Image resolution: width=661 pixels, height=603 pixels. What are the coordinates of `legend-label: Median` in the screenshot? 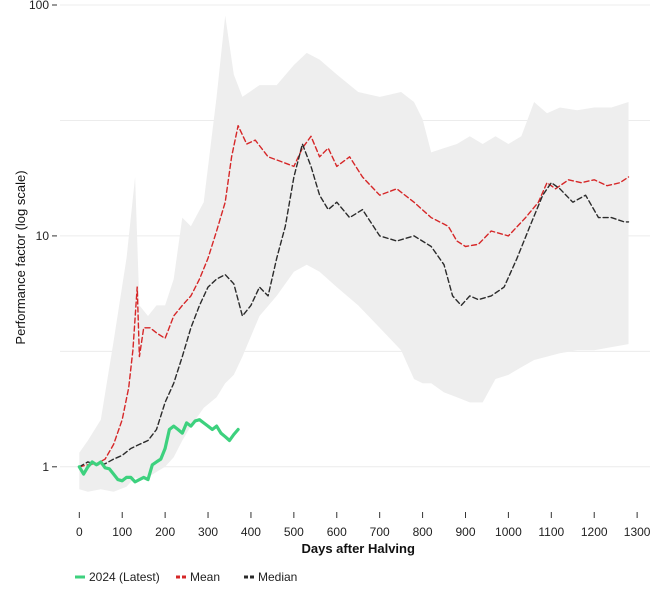 It's located at (277, 577).